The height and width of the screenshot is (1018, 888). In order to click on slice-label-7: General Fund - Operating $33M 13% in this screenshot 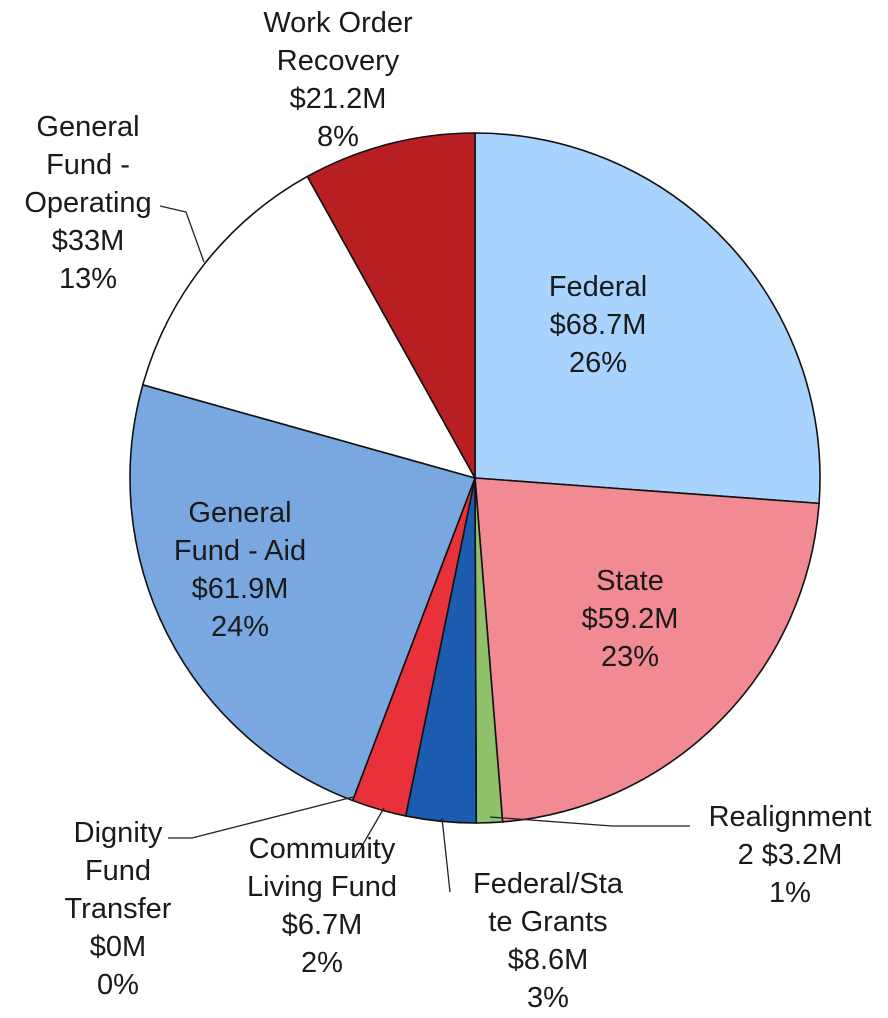, I will do `click(87, 203)`.